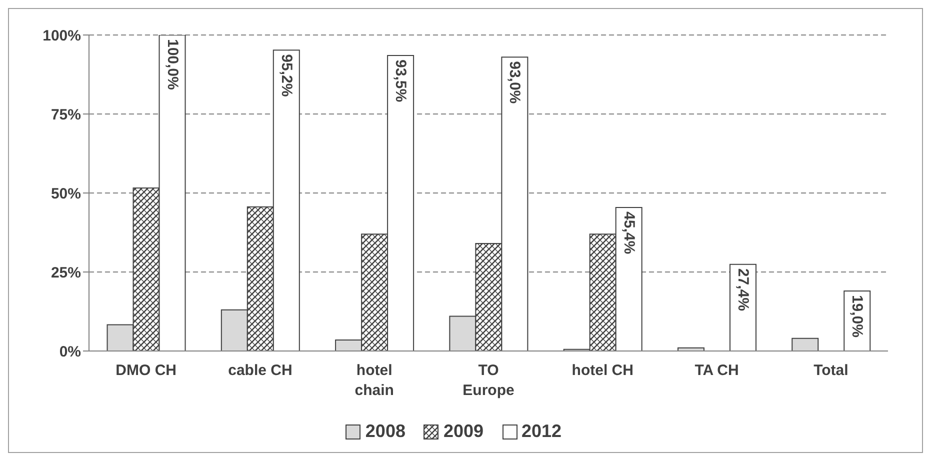  Describe the element at coordinates (831, 370) in the screenshot. I see `x-tick-label: Total` at that location.